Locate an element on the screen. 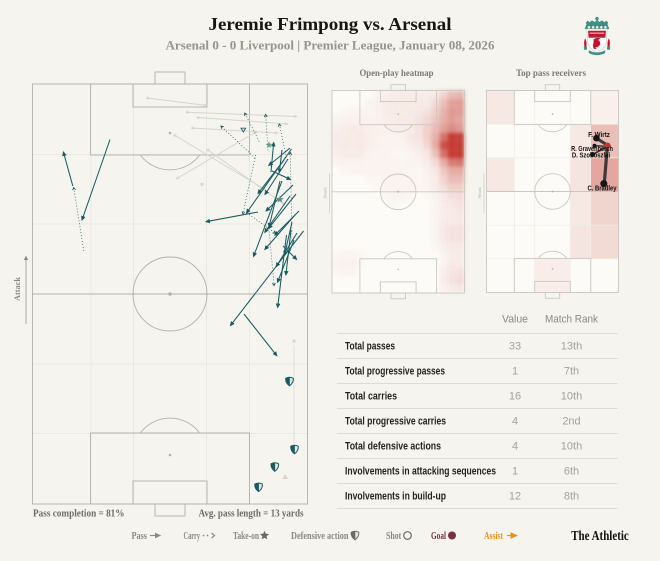  svg-text: 6th is located at coordinates (571, 471).